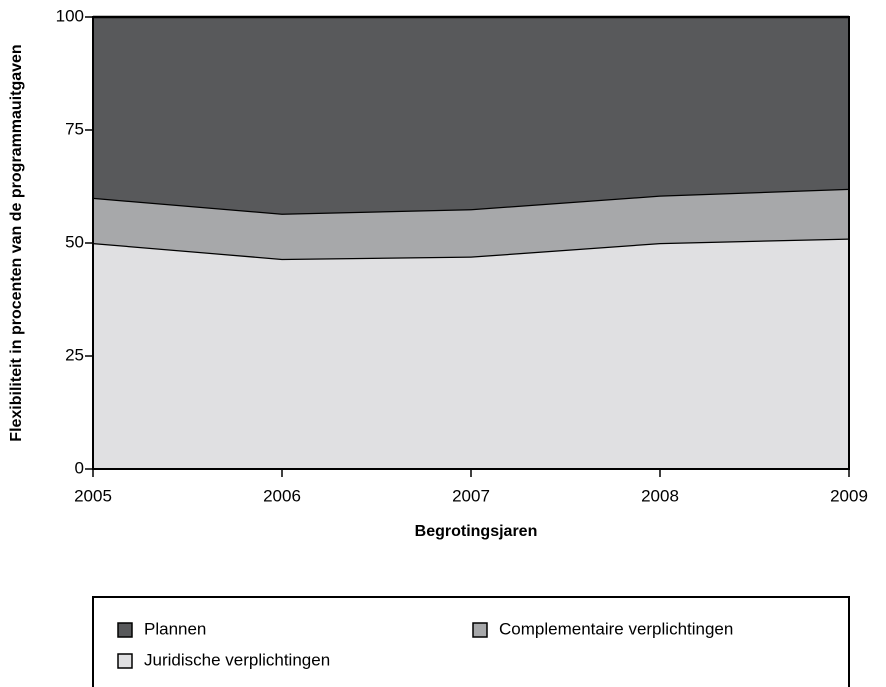 This screenshot has height=687, width=886. What do you see at coordinates (74, 354) in the screenshot?
I see `y-tick-label: 25` at bounding box center [74, 354].